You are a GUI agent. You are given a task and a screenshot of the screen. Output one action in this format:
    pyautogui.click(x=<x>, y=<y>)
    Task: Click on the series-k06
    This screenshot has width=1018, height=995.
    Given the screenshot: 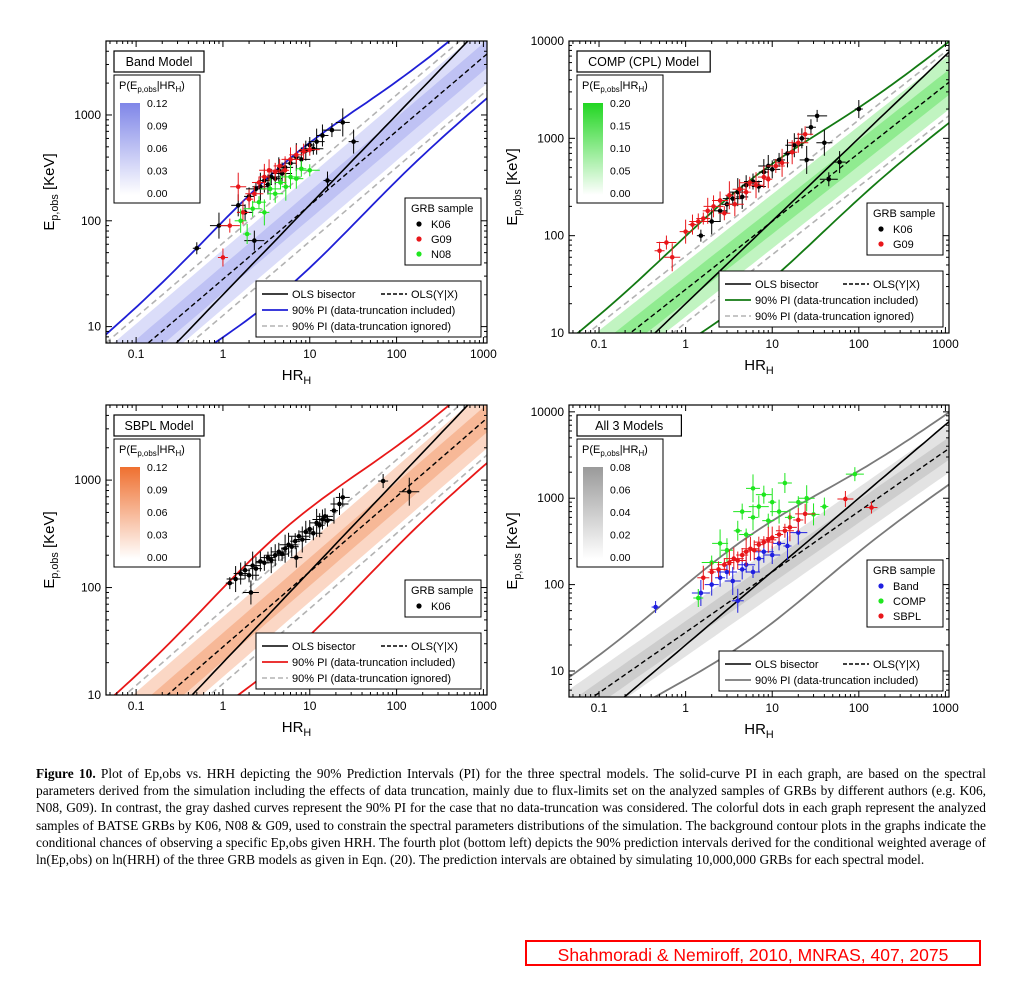 What is the action you would take?
    pyautogui.click(x=322, y=539)
    